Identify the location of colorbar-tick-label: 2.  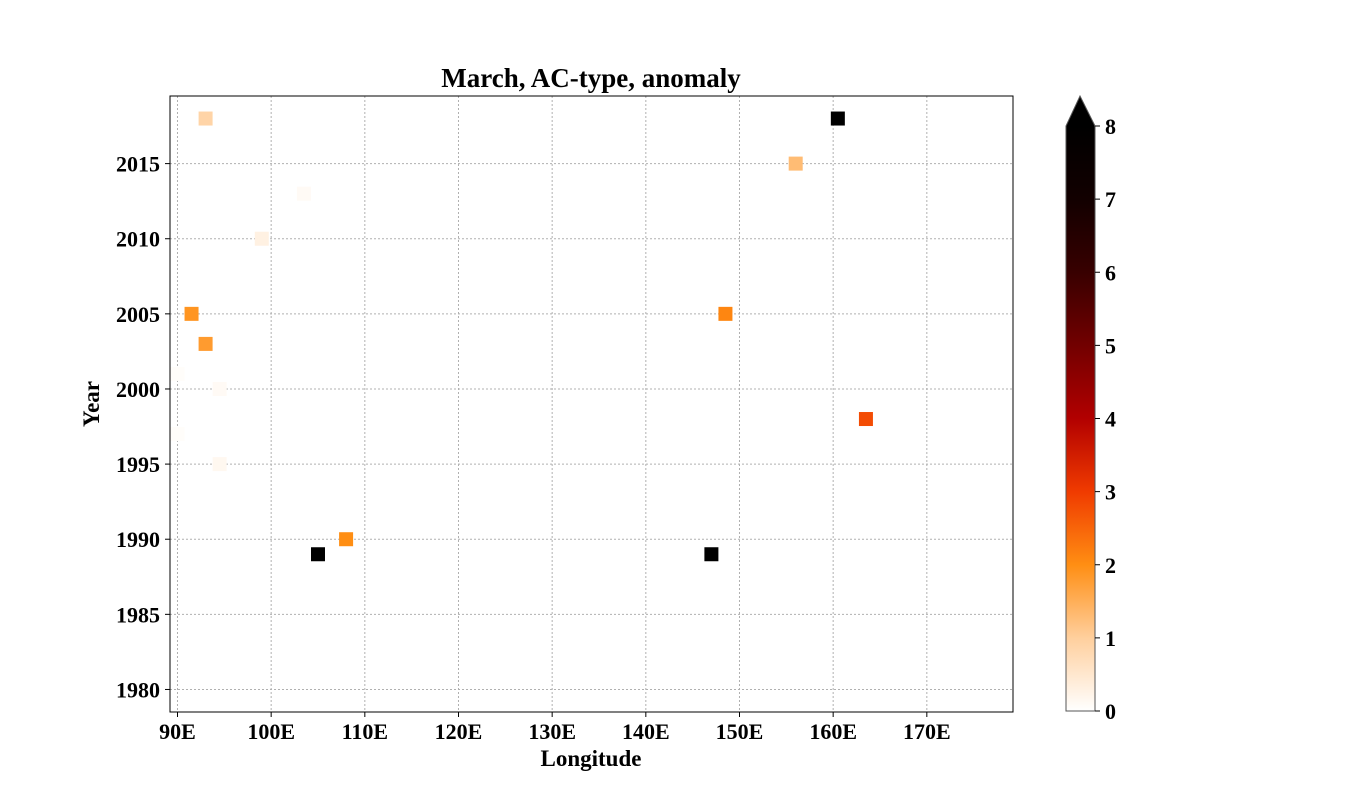
(1110, 565).